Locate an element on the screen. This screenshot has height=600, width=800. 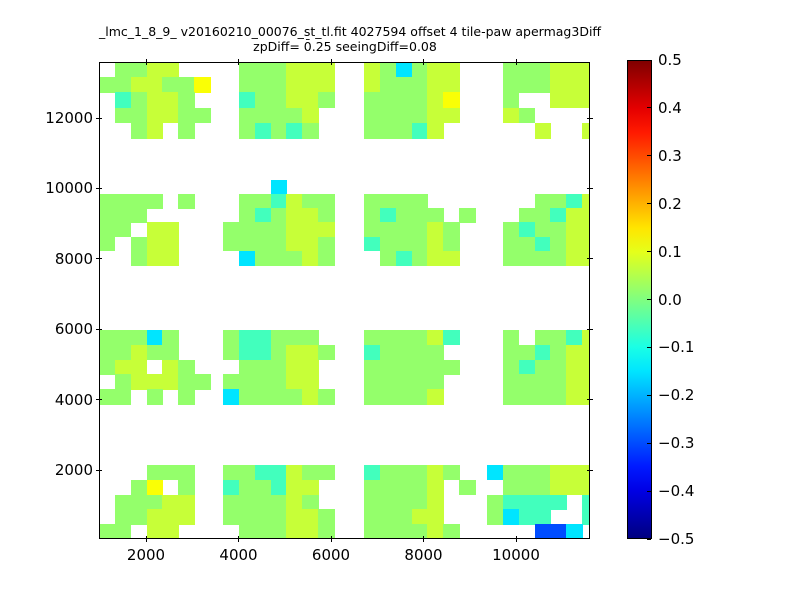
y-tick-label: 8000 is located at coordinates (73, 258).